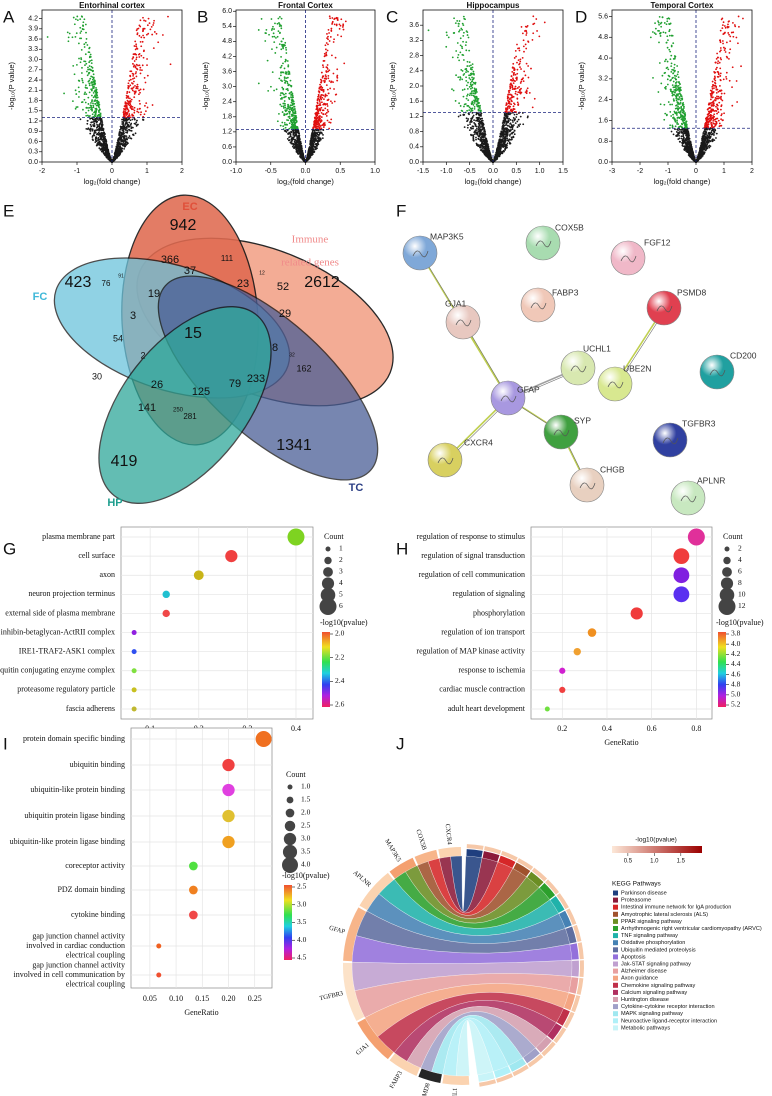 The image size is (772, 1096). Describe the element at coordinates (33, 131) in the screenshot. I see `y-tick-label: 0.9` at that location.